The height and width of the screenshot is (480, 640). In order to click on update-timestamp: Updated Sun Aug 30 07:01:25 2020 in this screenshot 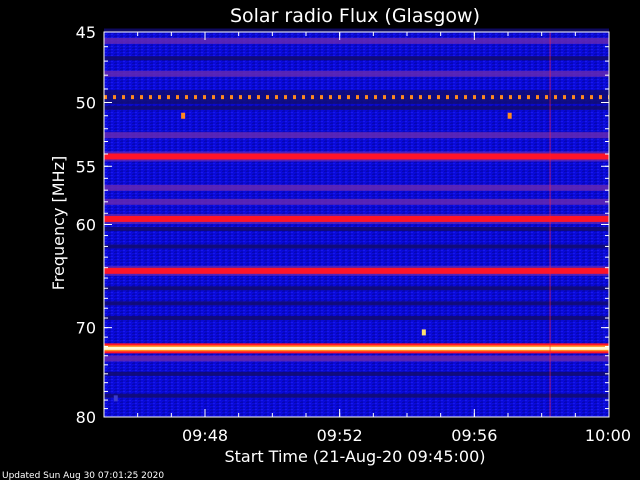, I will do `click(83, 475)`.